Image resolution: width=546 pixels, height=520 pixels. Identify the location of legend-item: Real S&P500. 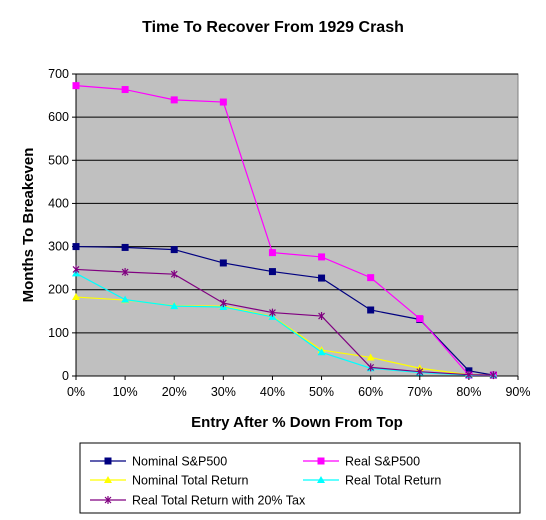
(361, 462).